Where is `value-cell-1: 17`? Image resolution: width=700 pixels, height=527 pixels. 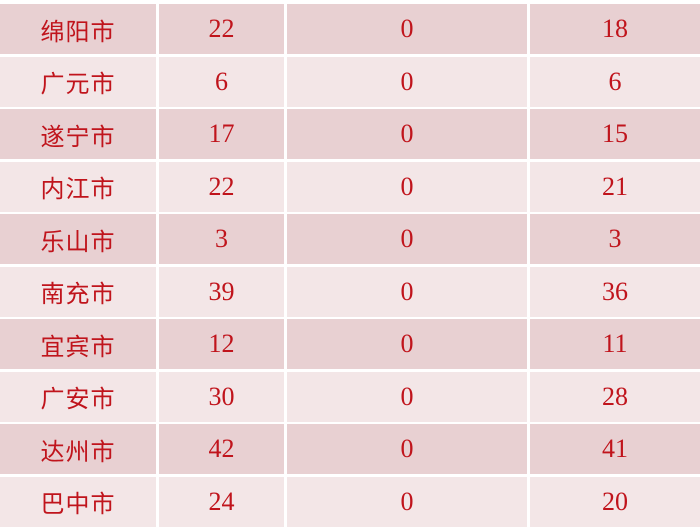 value-cell-1: 17 is located at coordinates (221, 134).